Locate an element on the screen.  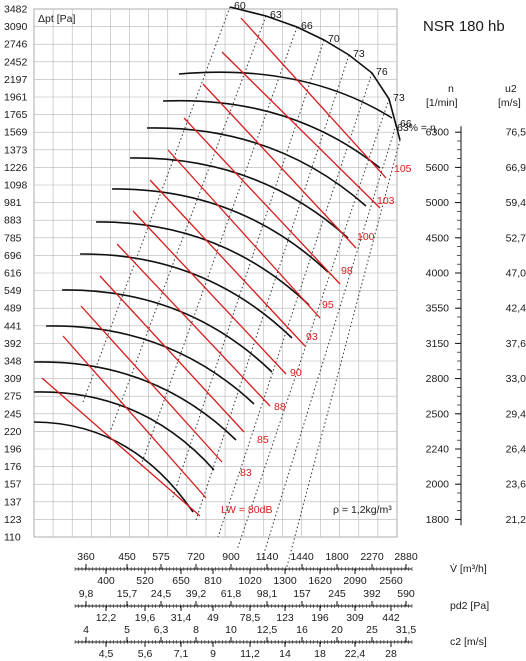
y-tick-label: 392 is located at coordinates (13, 344).